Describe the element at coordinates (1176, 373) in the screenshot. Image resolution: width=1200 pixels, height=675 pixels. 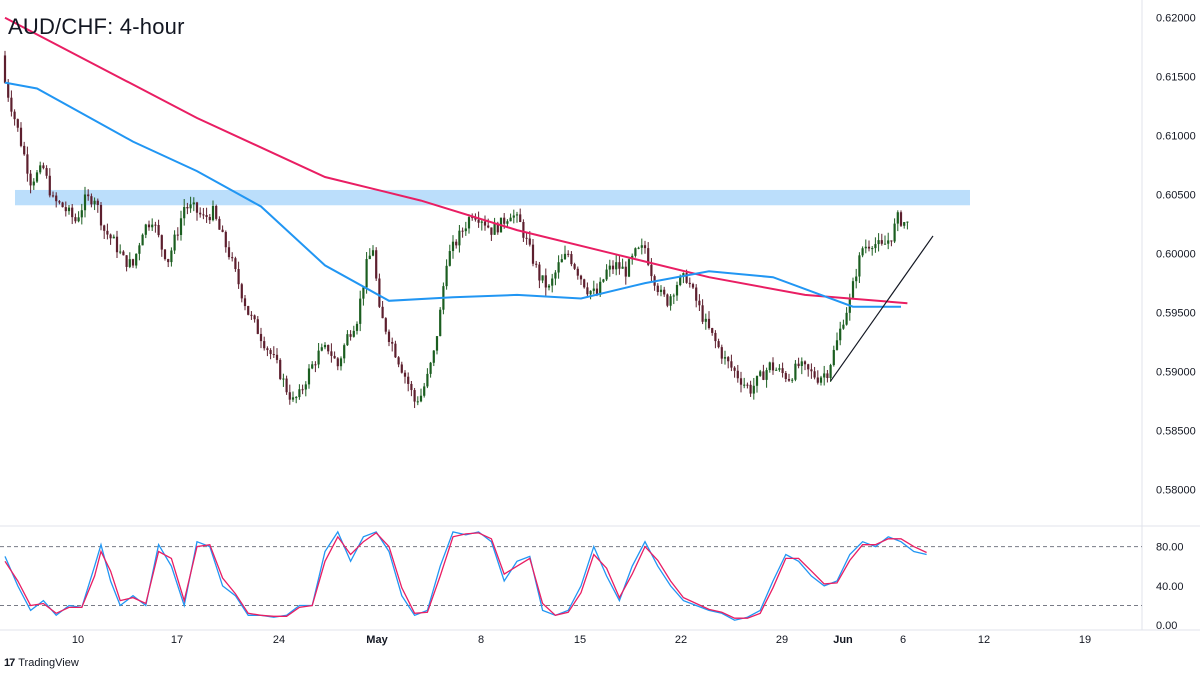
I see `price-tick-label: 0.59000` at that location.